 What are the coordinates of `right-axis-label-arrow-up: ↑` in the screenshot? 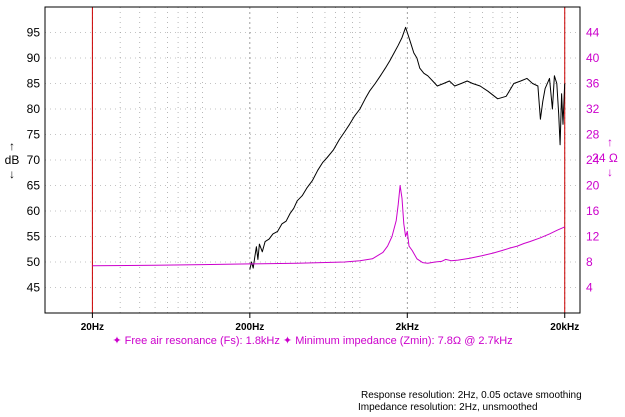 It's located at (610, 142).